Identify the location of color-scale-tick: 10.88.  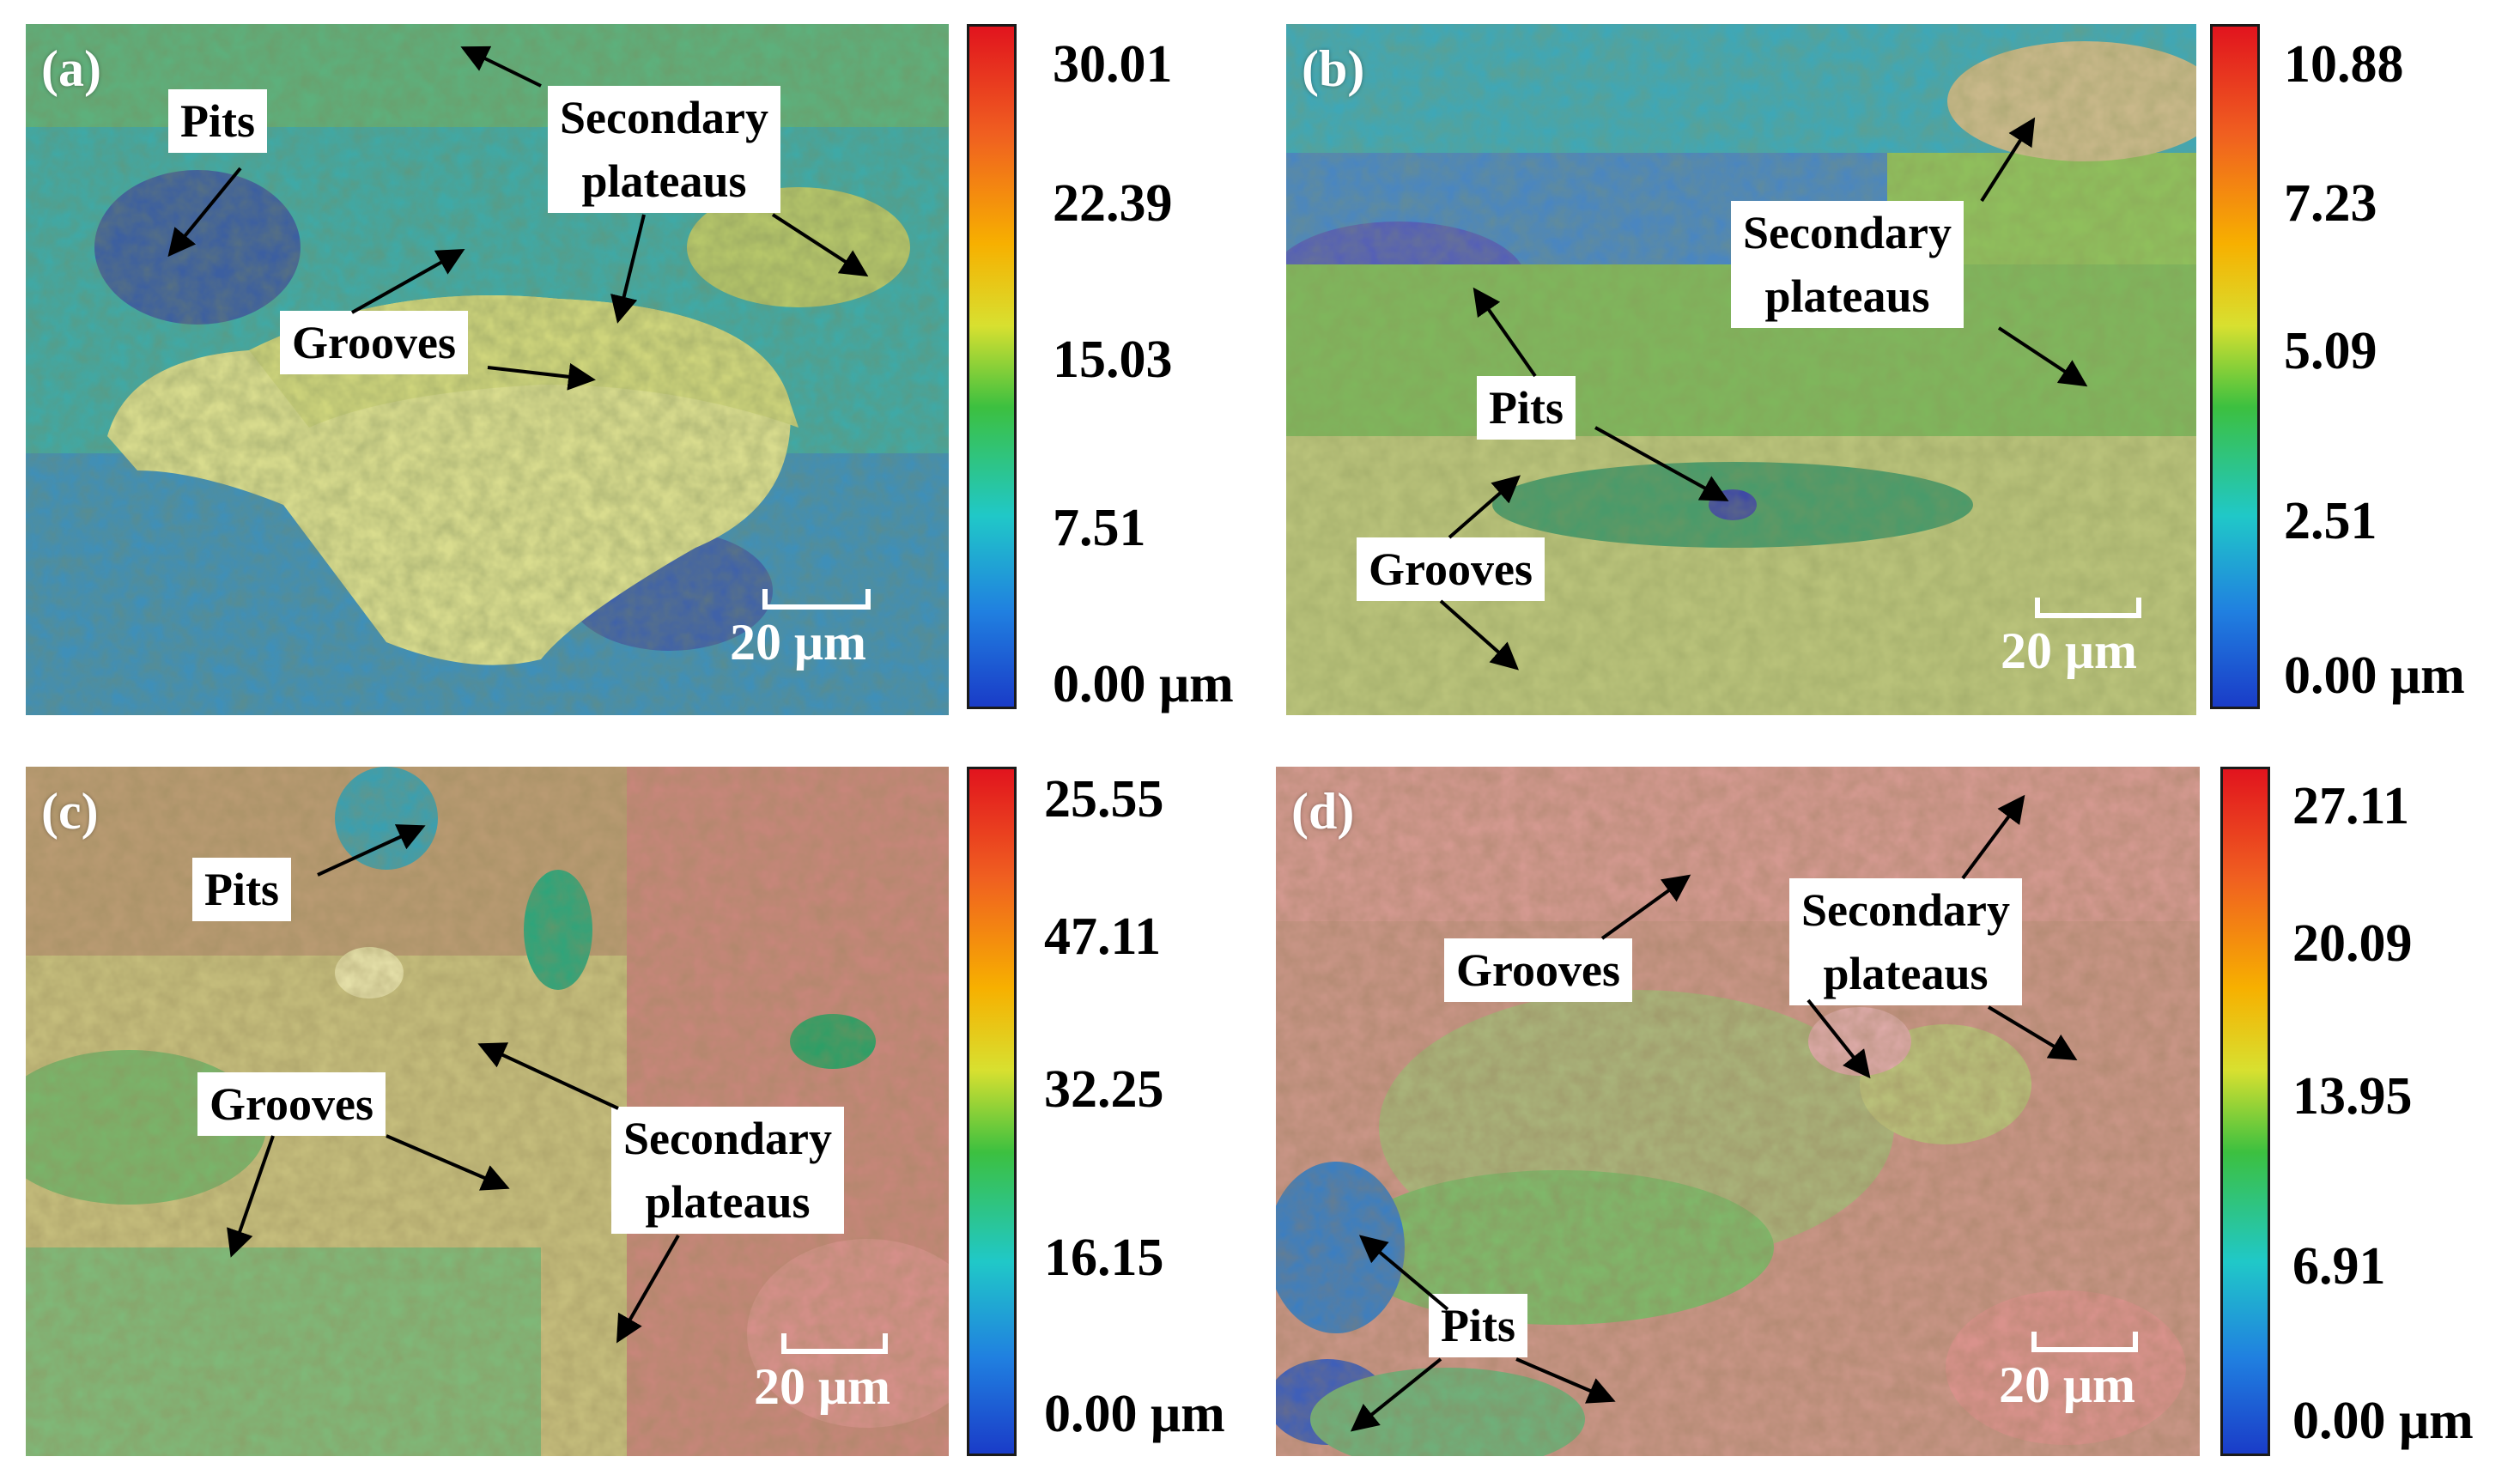
(2344, 64).